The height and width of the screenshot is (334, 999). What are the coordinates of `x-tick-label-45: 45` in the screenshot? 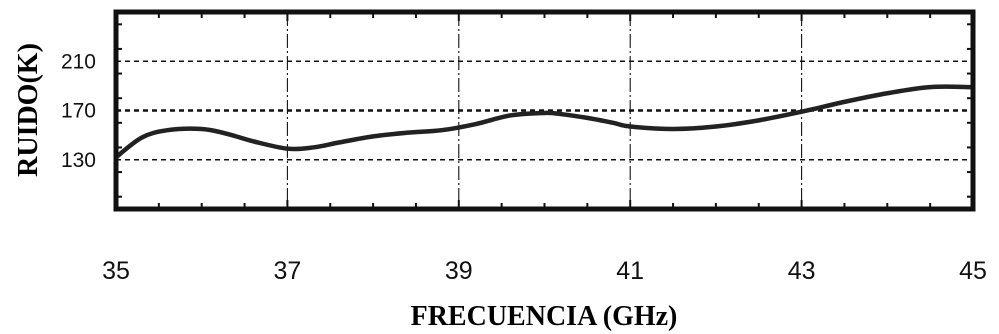 It's located at (973, 271).